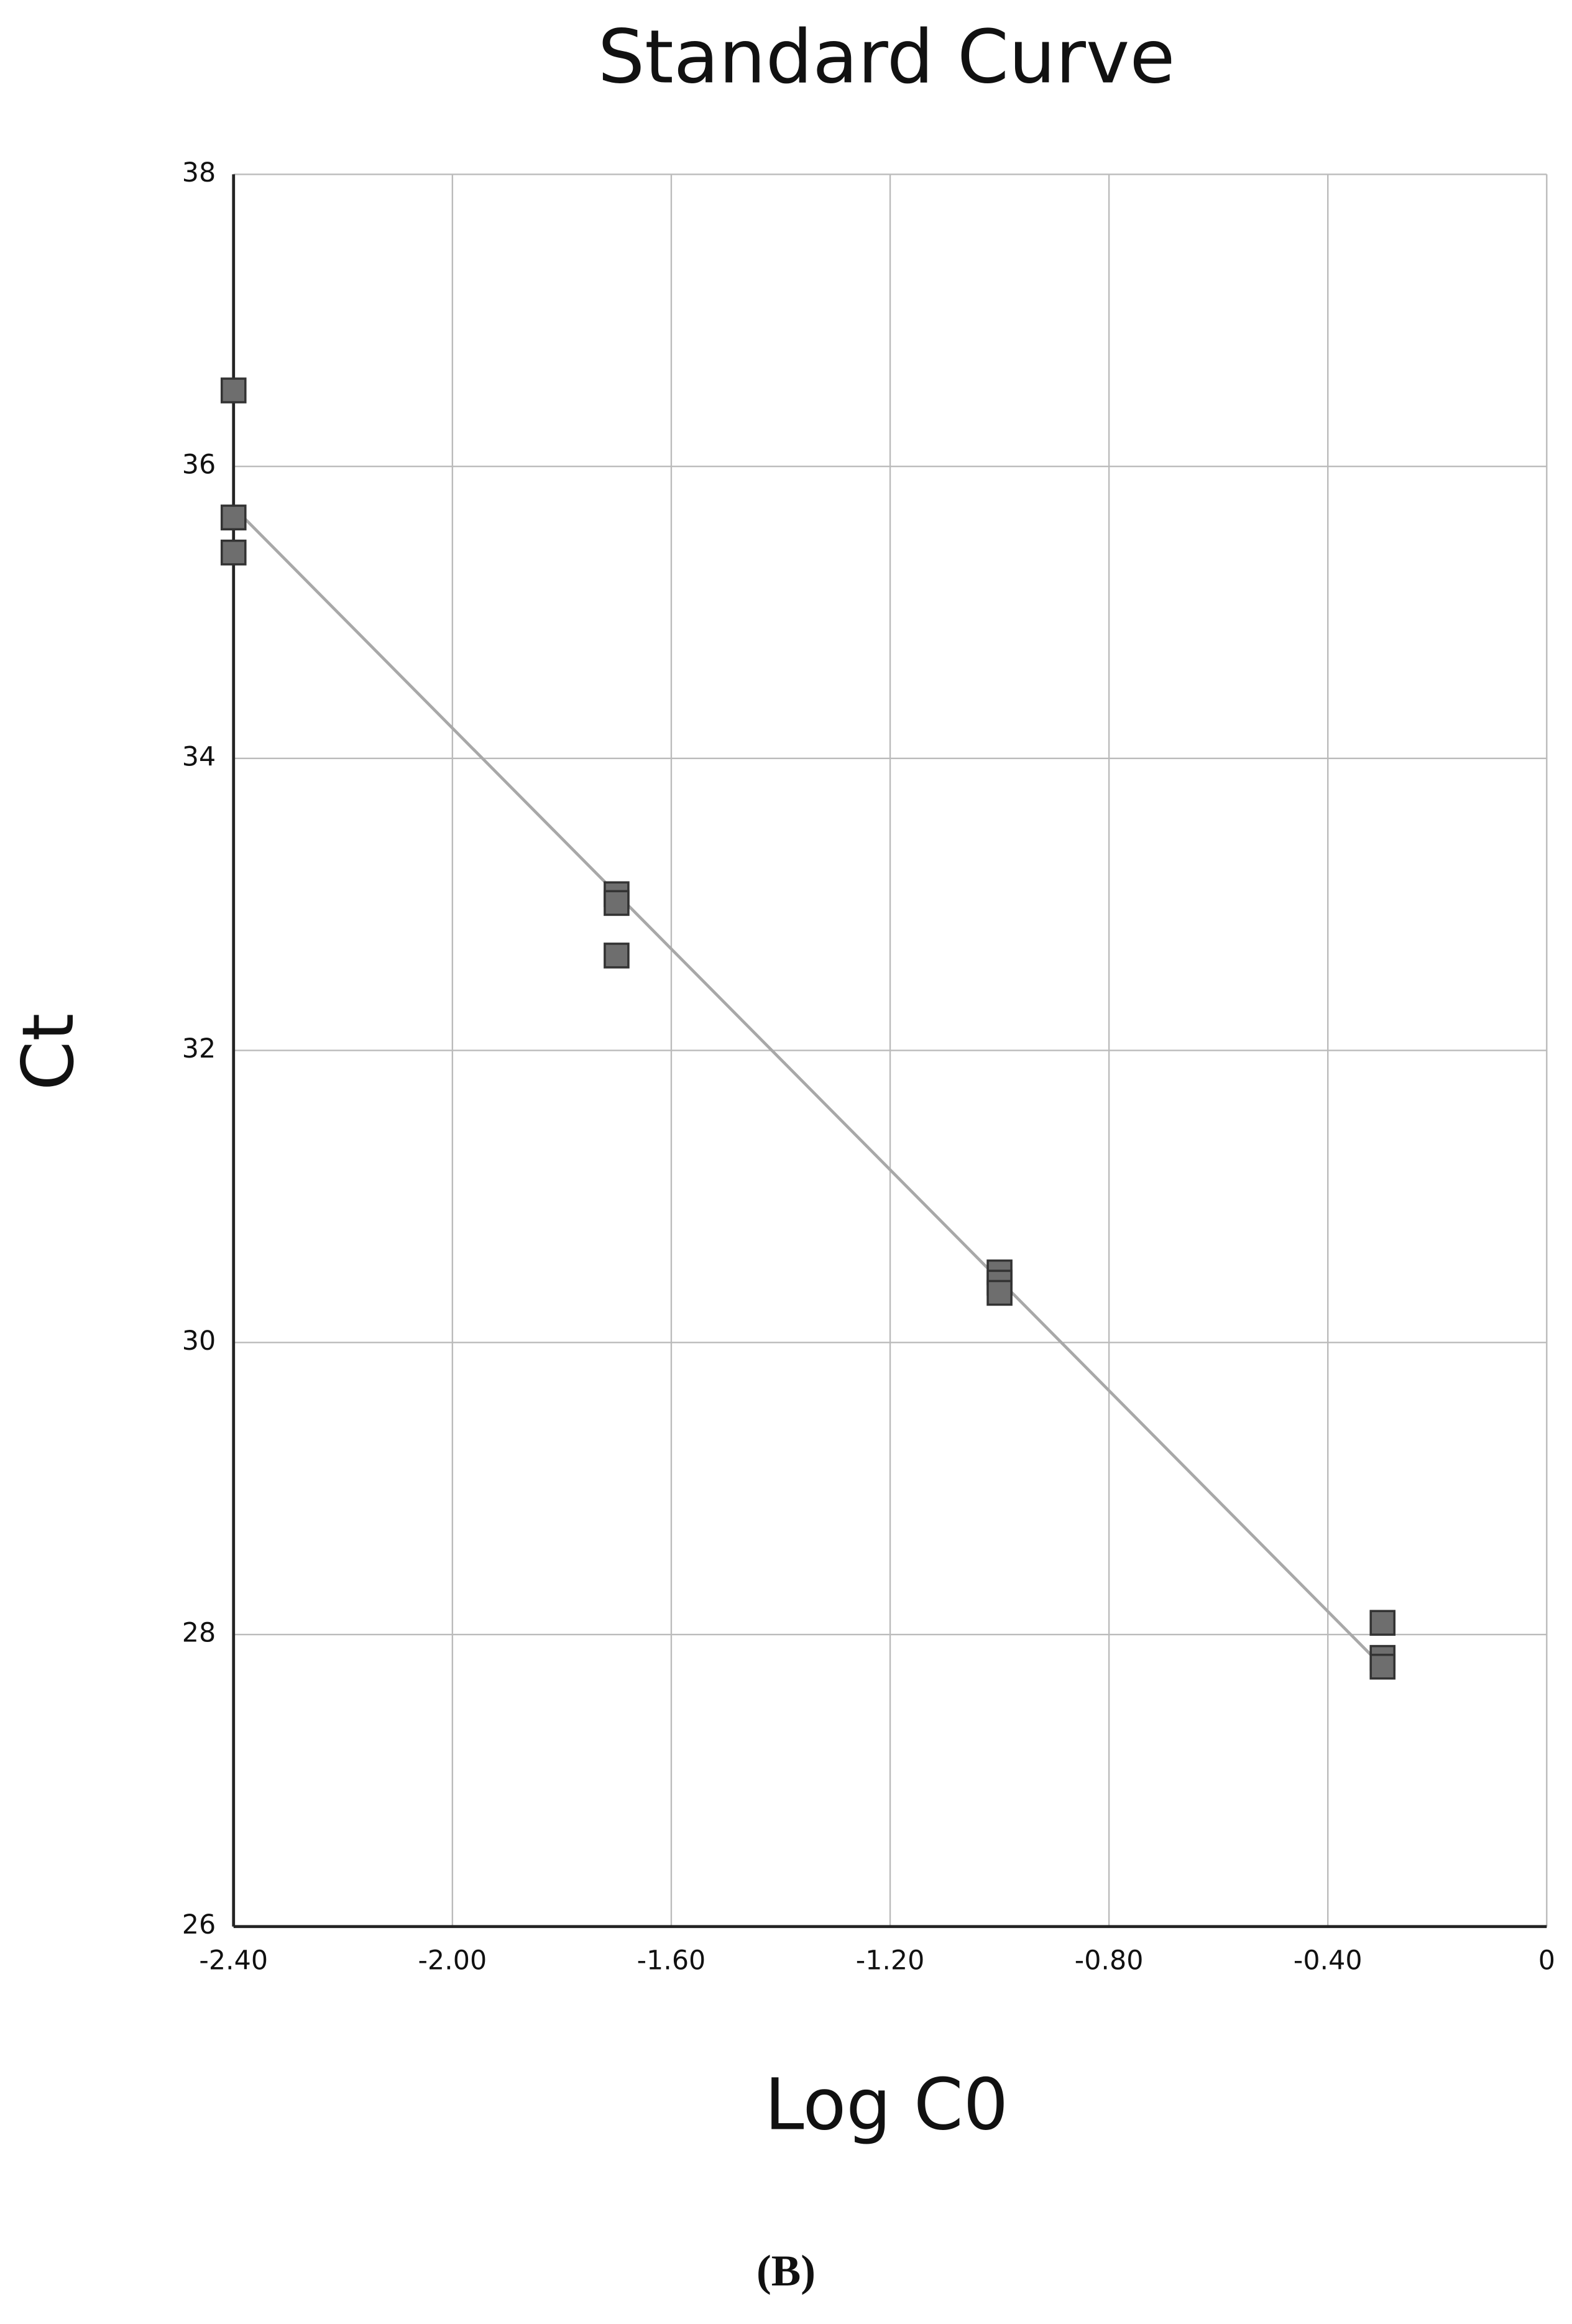  I want to click on y-tick-label: 26, so click(199, 1924).